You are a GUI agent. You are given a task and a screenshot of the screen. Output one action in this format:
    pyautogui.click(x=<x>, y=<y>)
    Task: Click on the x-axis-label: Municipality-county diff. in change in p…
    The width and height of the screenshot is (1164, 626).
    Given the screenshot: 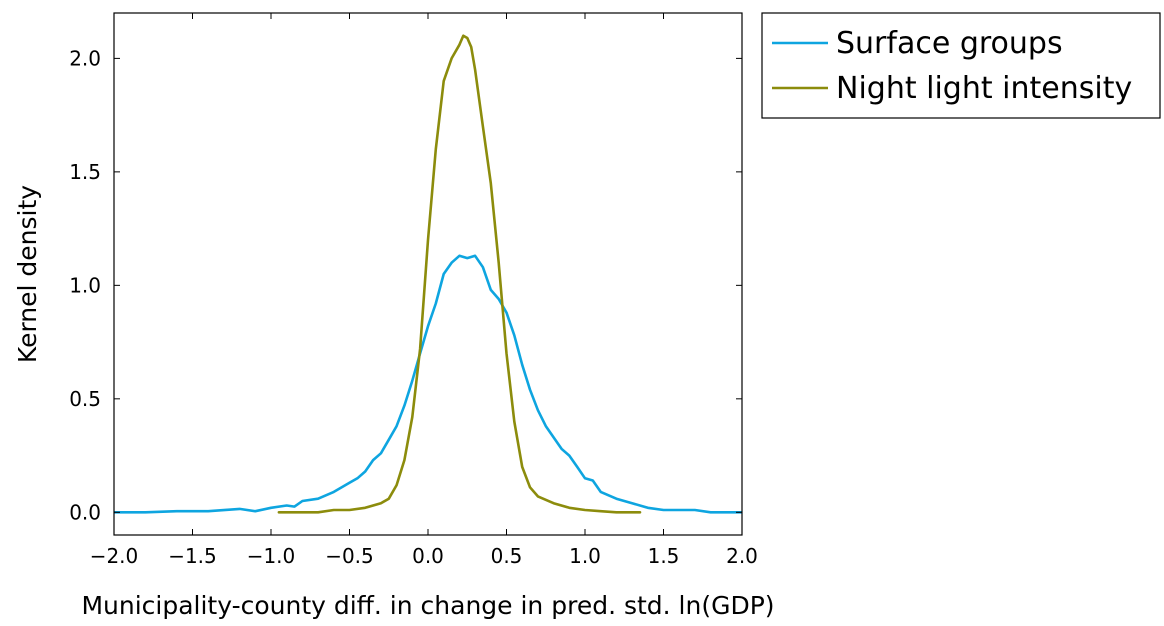 What is the action you would take?
    pyautogui.click(x=427, y=605)
    